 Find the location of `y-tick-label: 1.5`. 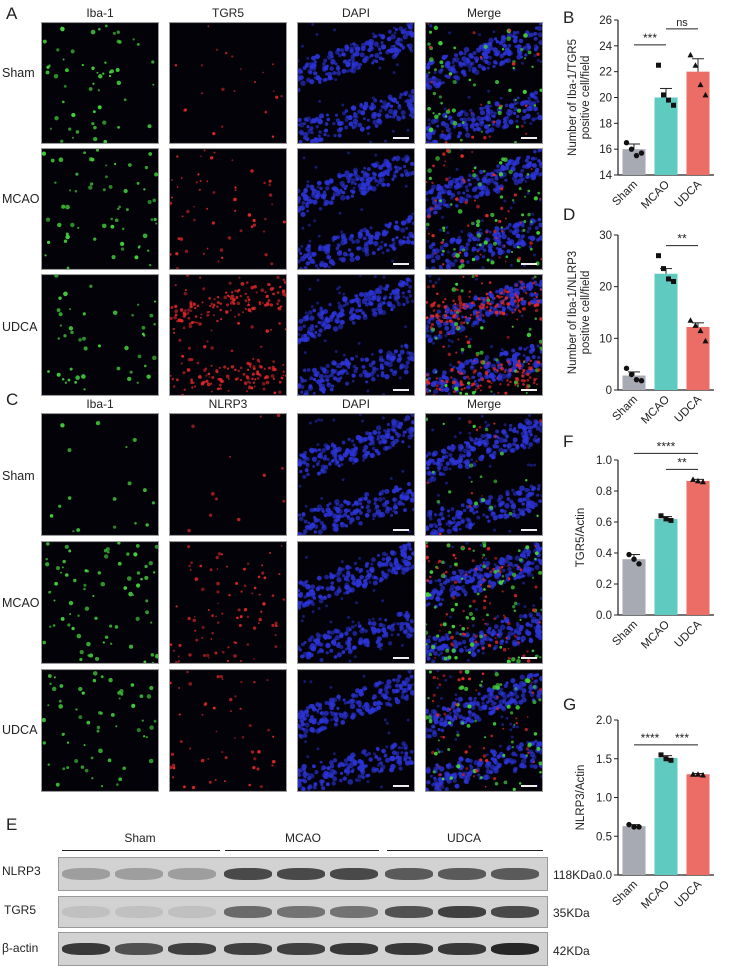

y-tick-label: 1.5 is located at coordinates (604, 760).